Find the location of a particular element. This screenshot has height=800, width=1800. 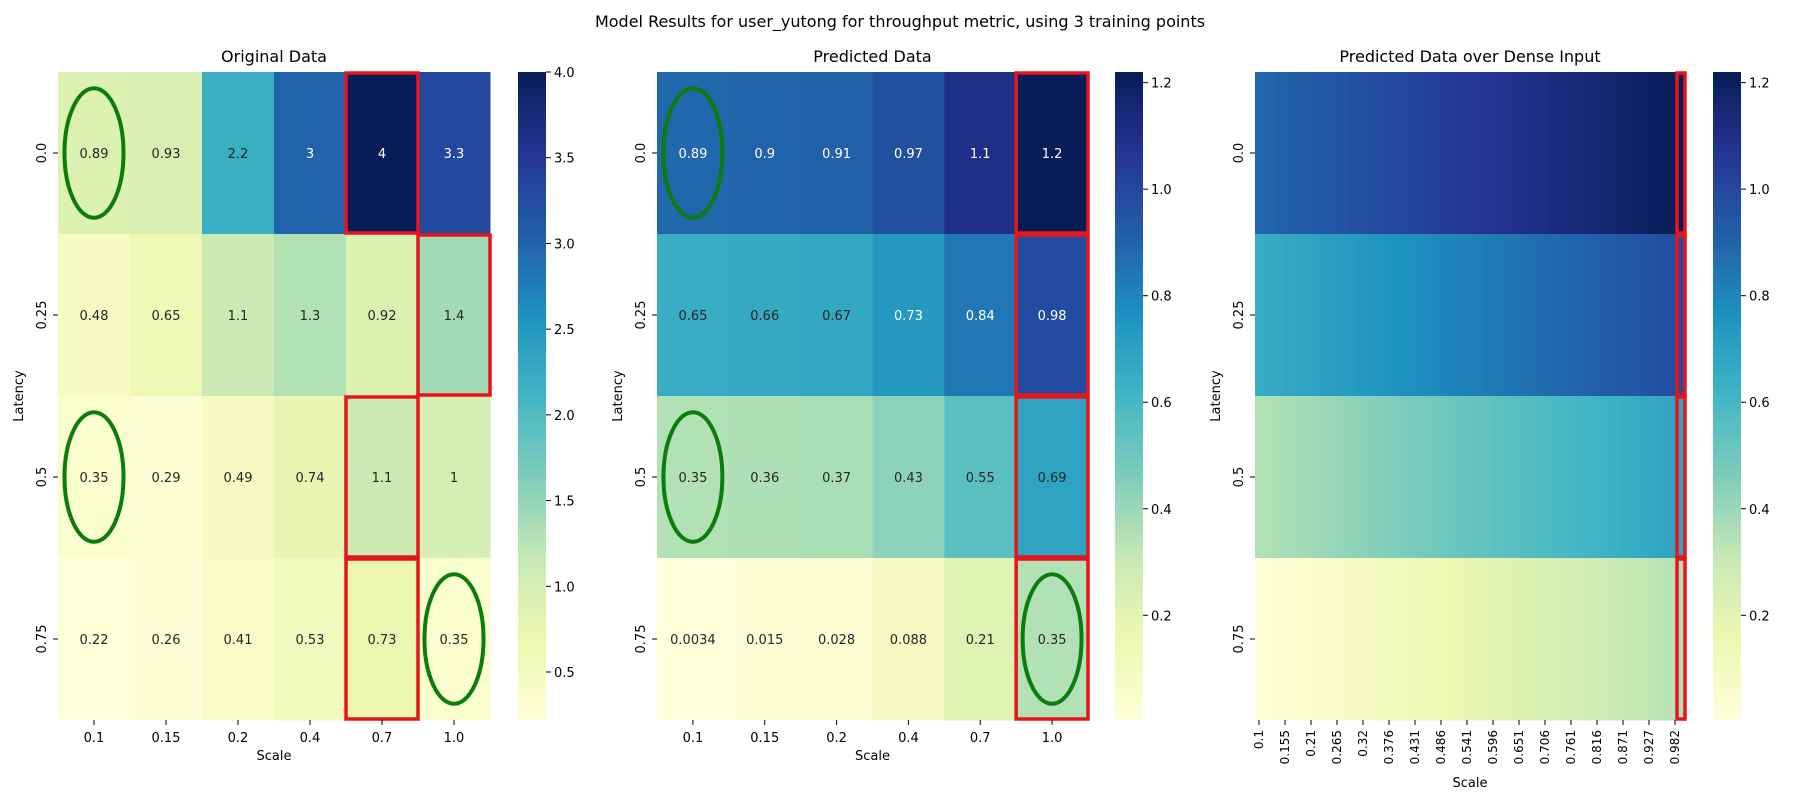

colorbar: 0.2 0.4 0.6 0.8 1.0 1.2 is located at coordinates (1741, 396).